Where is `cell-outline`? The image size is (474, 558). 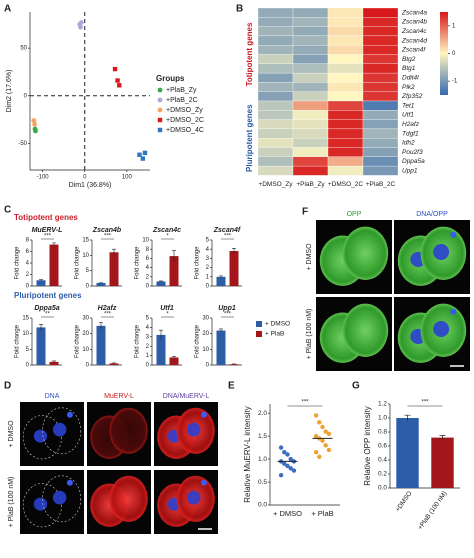 cell-outline is located at coordinates (42, 505).